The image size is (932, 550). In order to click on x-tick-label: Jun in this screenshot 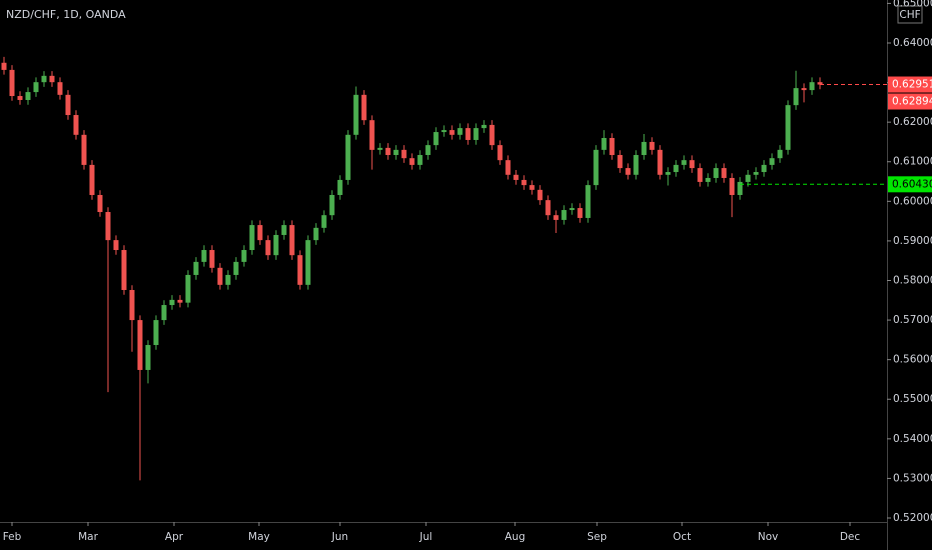, I will do `click(339, 537)`.